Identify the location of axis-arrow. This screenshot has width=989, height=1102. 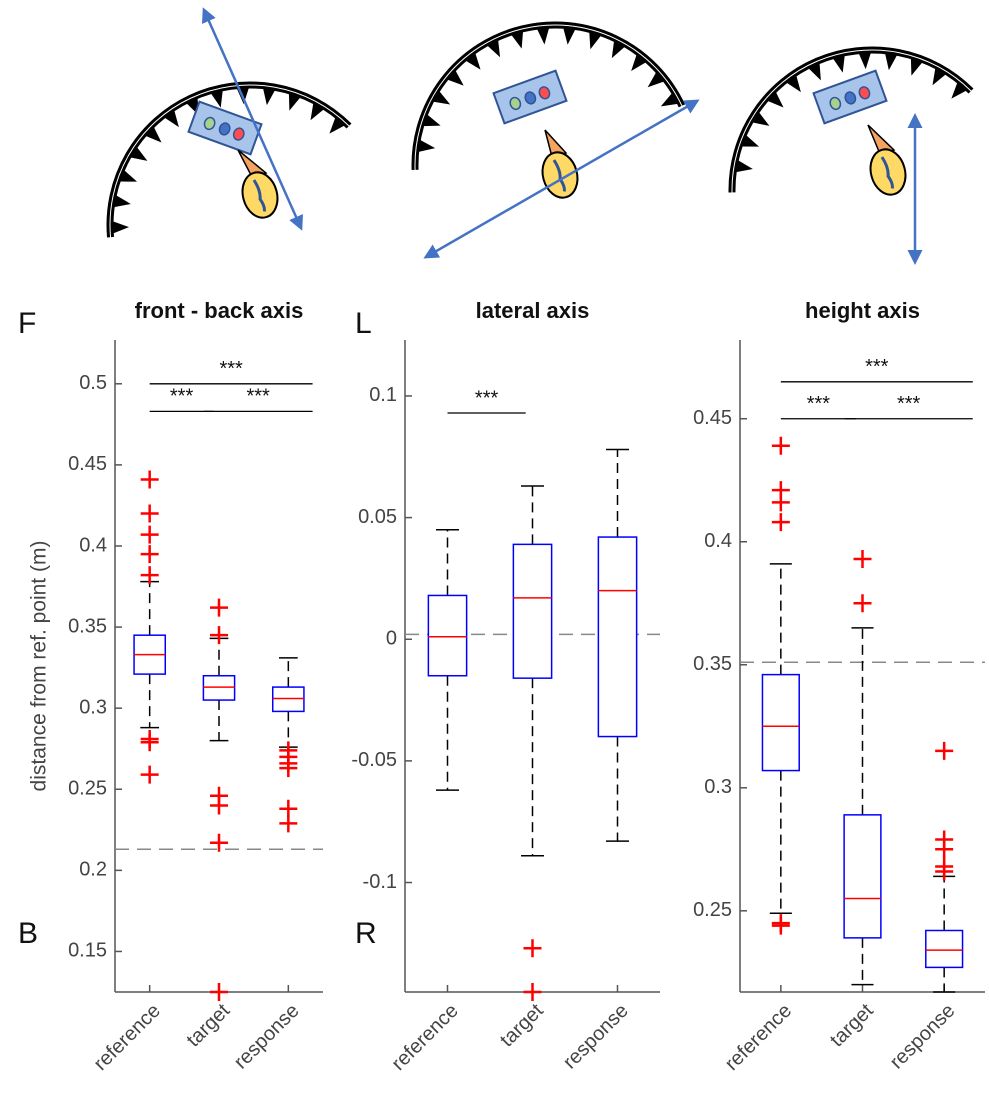
(561, 179).